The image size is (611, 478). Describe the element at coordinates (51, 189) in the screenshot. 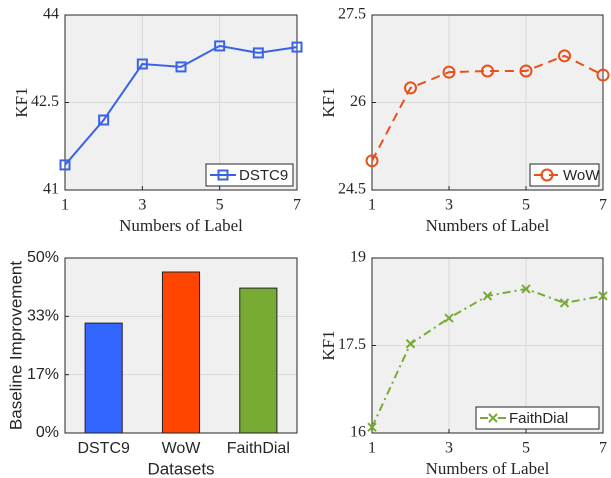

I see `y-tick-label: 41` at that location.